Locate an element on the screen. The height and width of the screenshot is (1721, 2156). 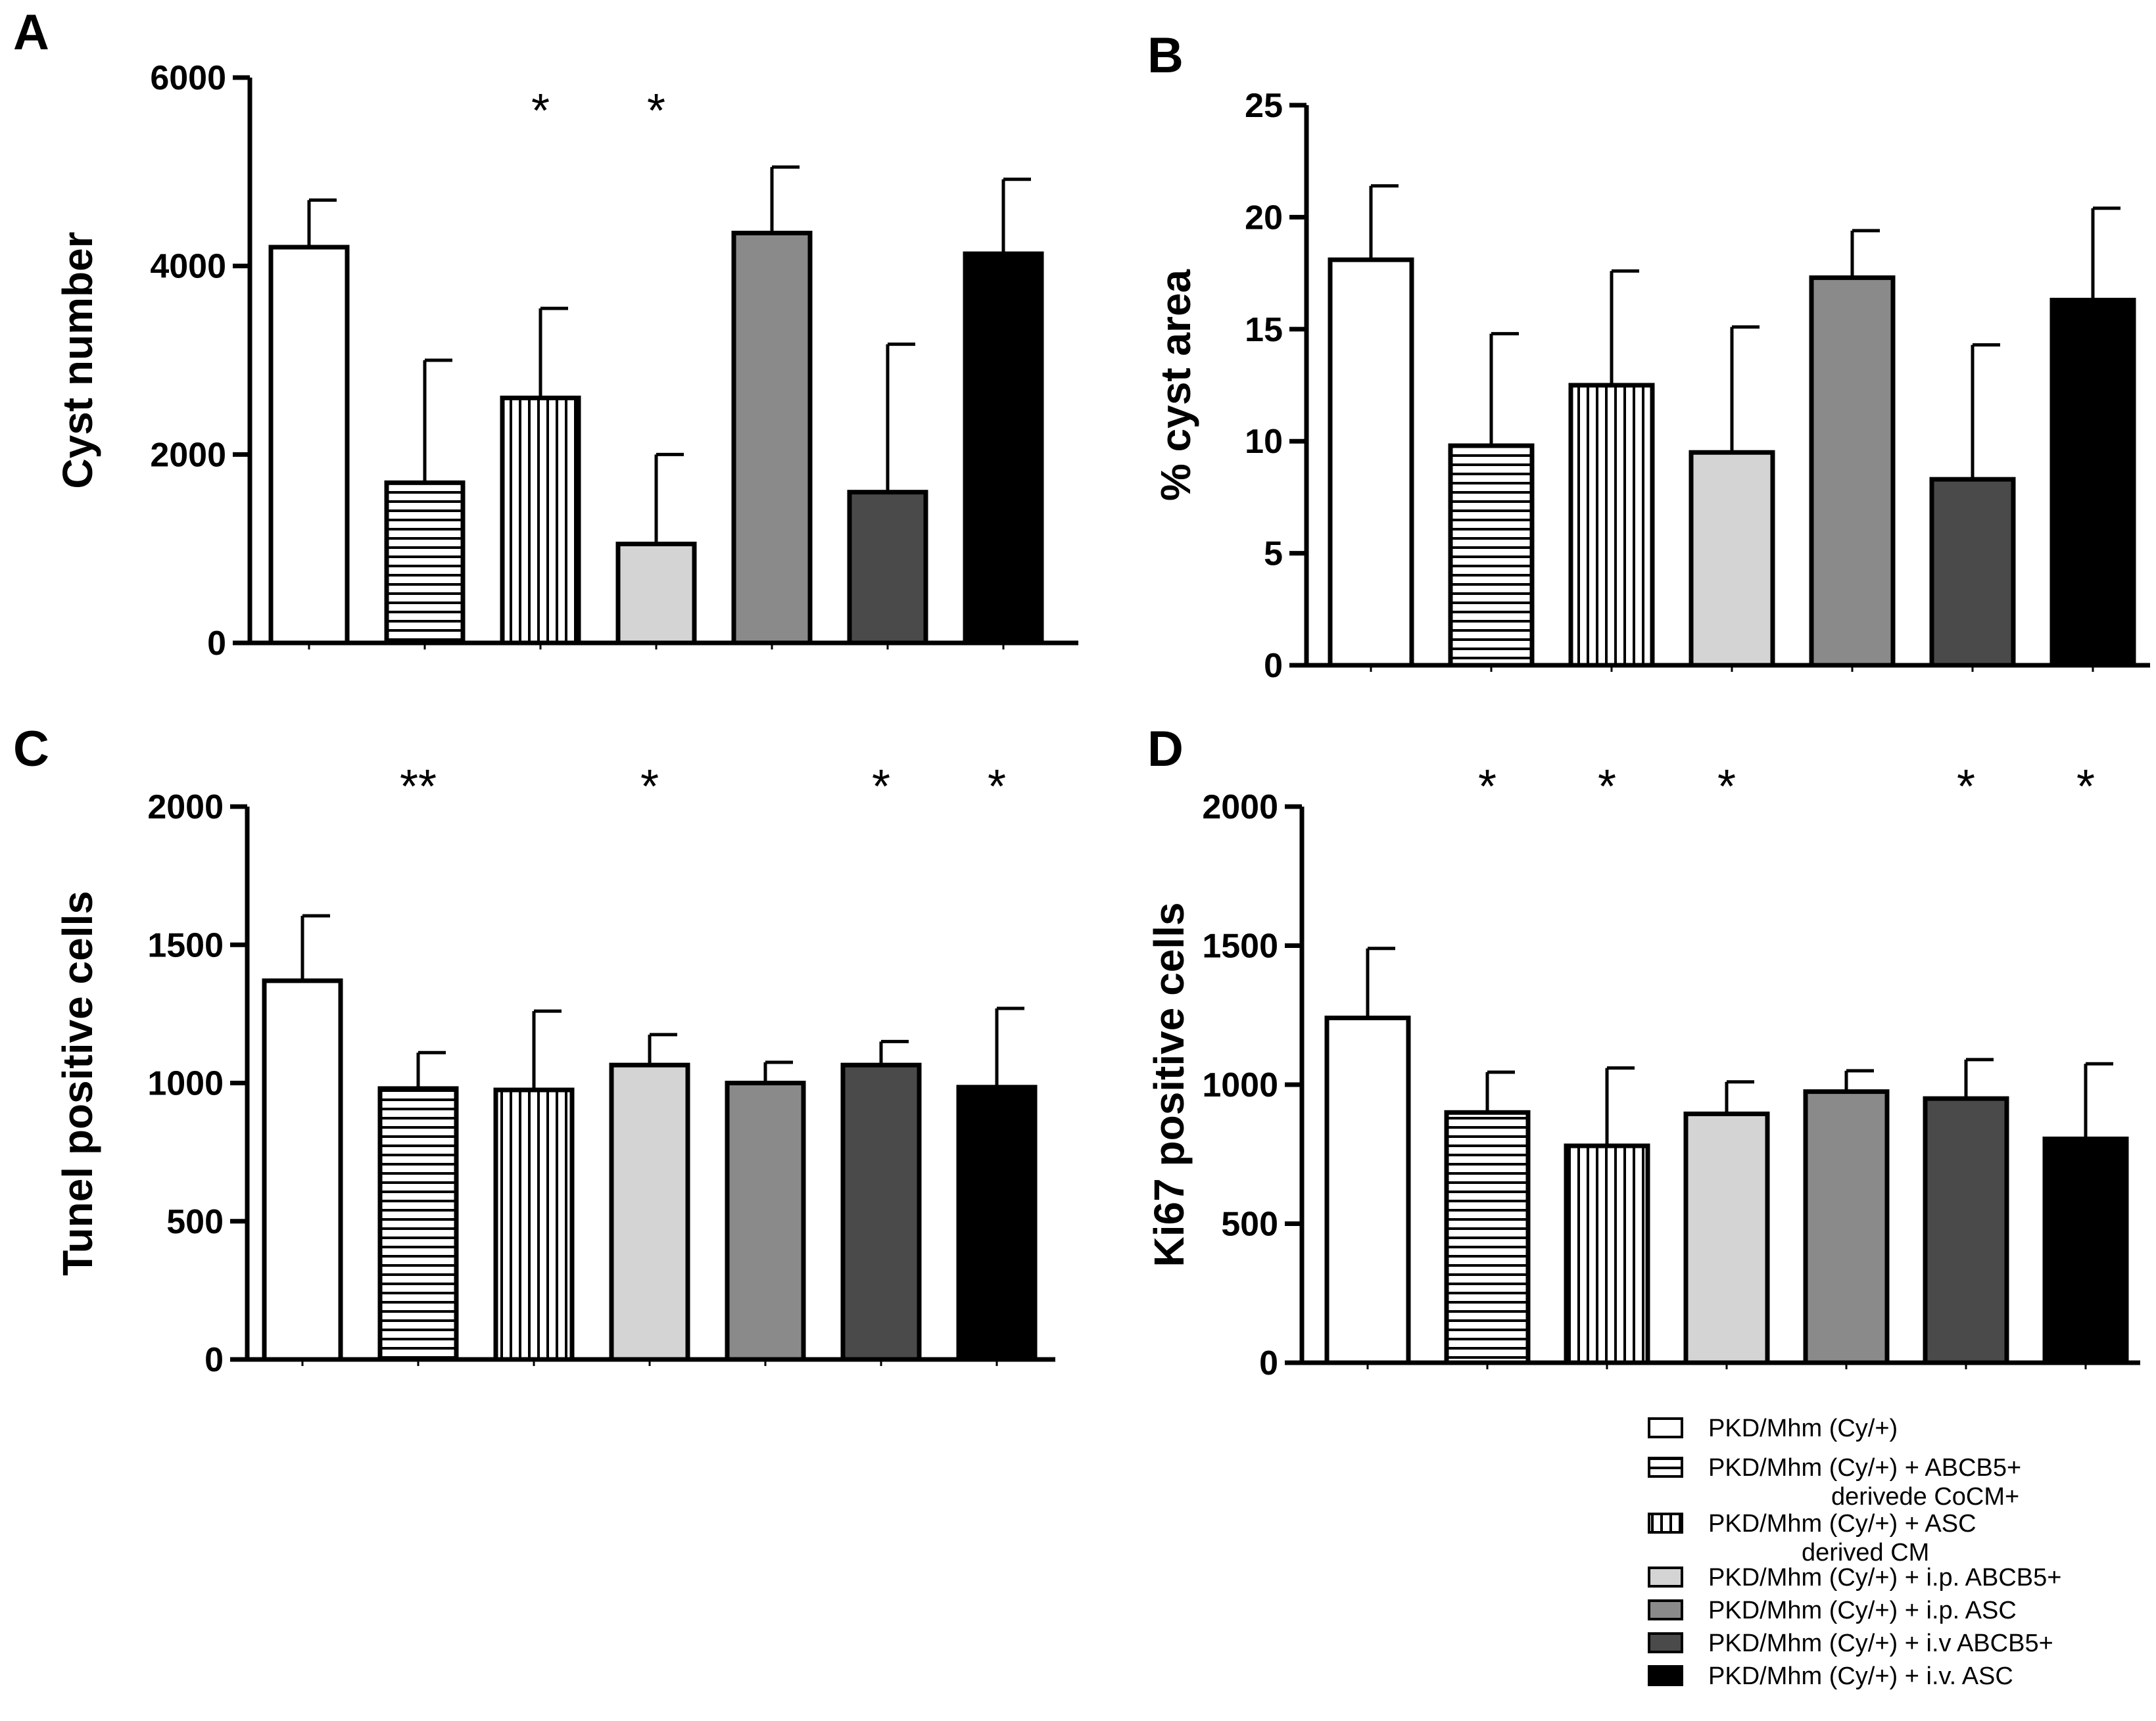
y-tick-label: 25 is located at coordinates (1264, 106).